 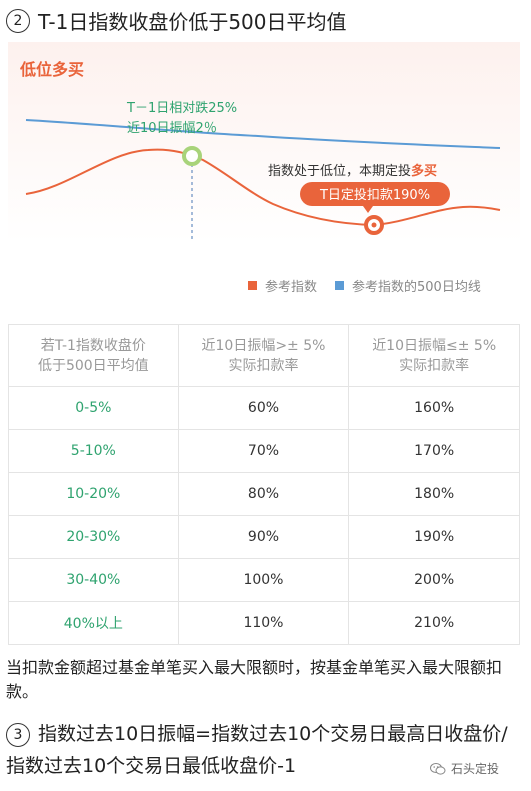 I want to click on limit-note: 当扣款金额超过基金单笔买入最大限额时，按基金单笔买入最大限额扣款。, so click(x=254, y=679).